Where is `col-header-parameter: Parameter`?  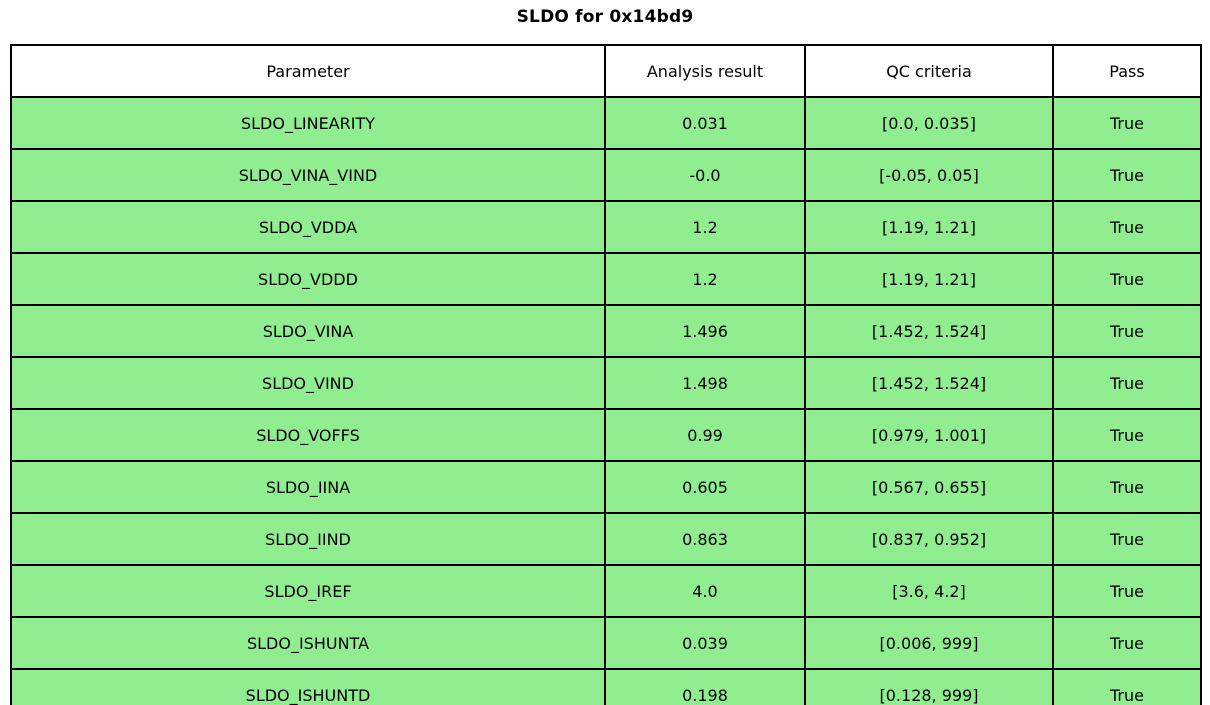 col-header-parameter: Parameter is located at coordinates (308, 71).